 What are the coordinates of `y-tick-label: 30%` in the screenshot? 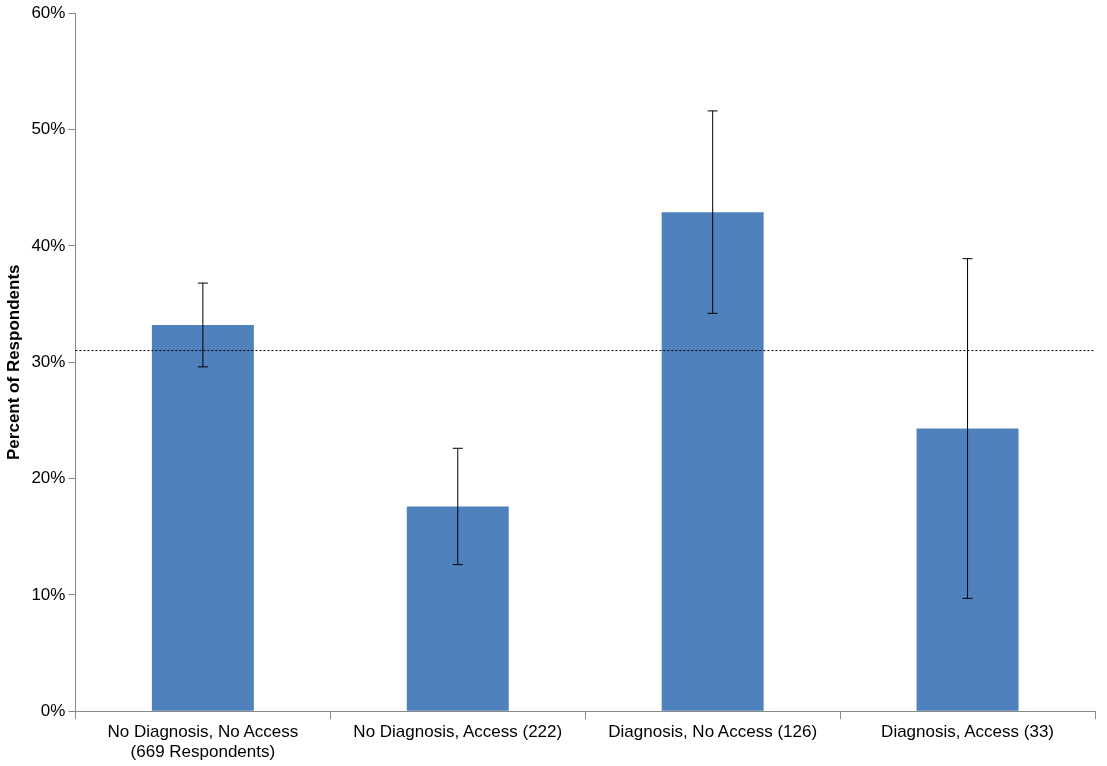 It's located at (48, 361).